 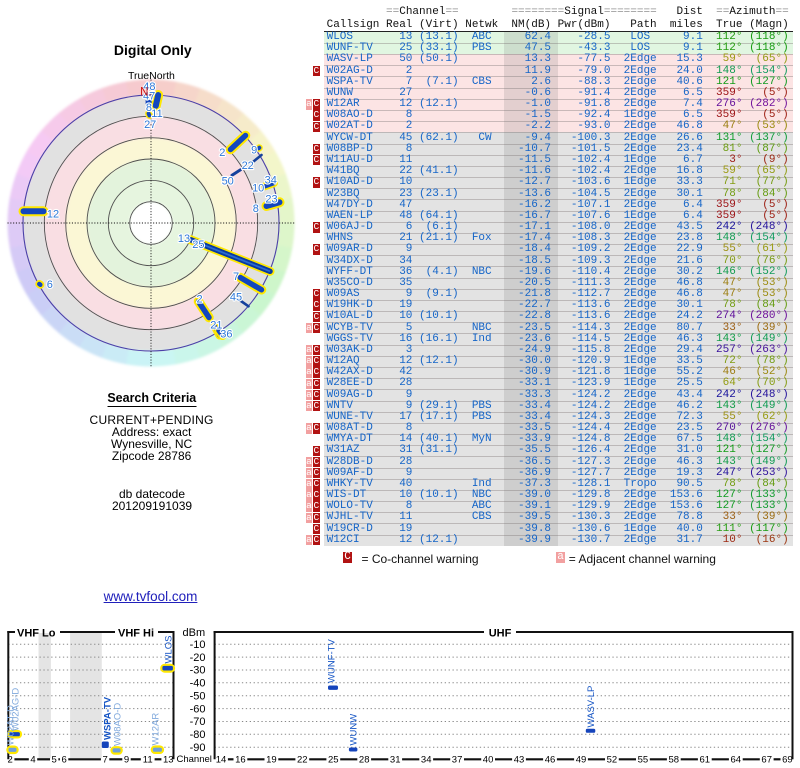 What do you see at coordinates (271, 759) in the screenshot?
I see `svg-text: 19` at bounding box center [271, 759].